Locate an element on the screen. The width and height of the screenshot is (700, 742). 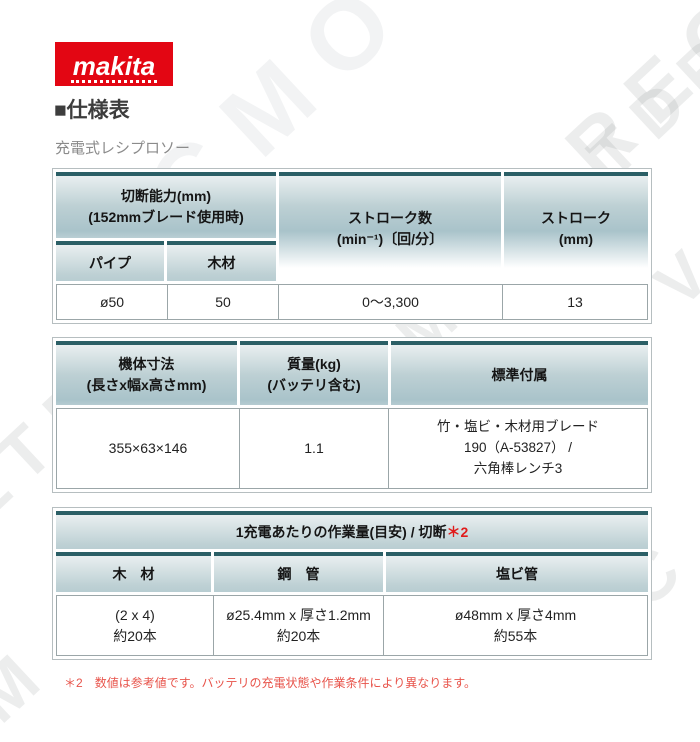
page-title: ■仕様表 is located at coordinates (92, 110).